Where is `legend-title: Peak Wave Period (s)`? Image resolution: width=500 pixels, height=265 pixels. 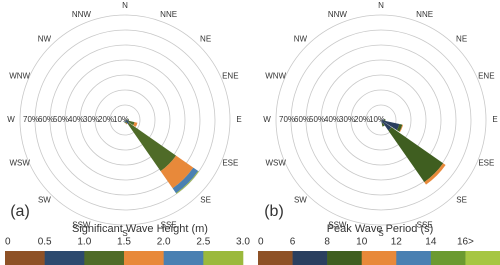 legend-title: Peak Wave Period (s) is located at coordinates (380, 229).